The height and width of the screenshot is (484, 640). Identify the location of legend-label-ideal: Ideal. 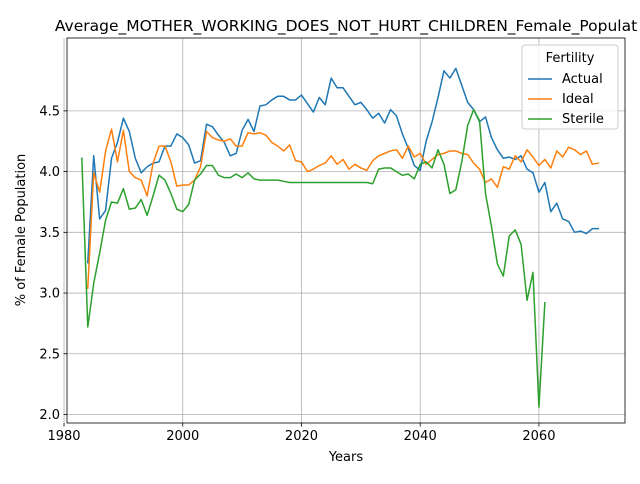
(578, 99).